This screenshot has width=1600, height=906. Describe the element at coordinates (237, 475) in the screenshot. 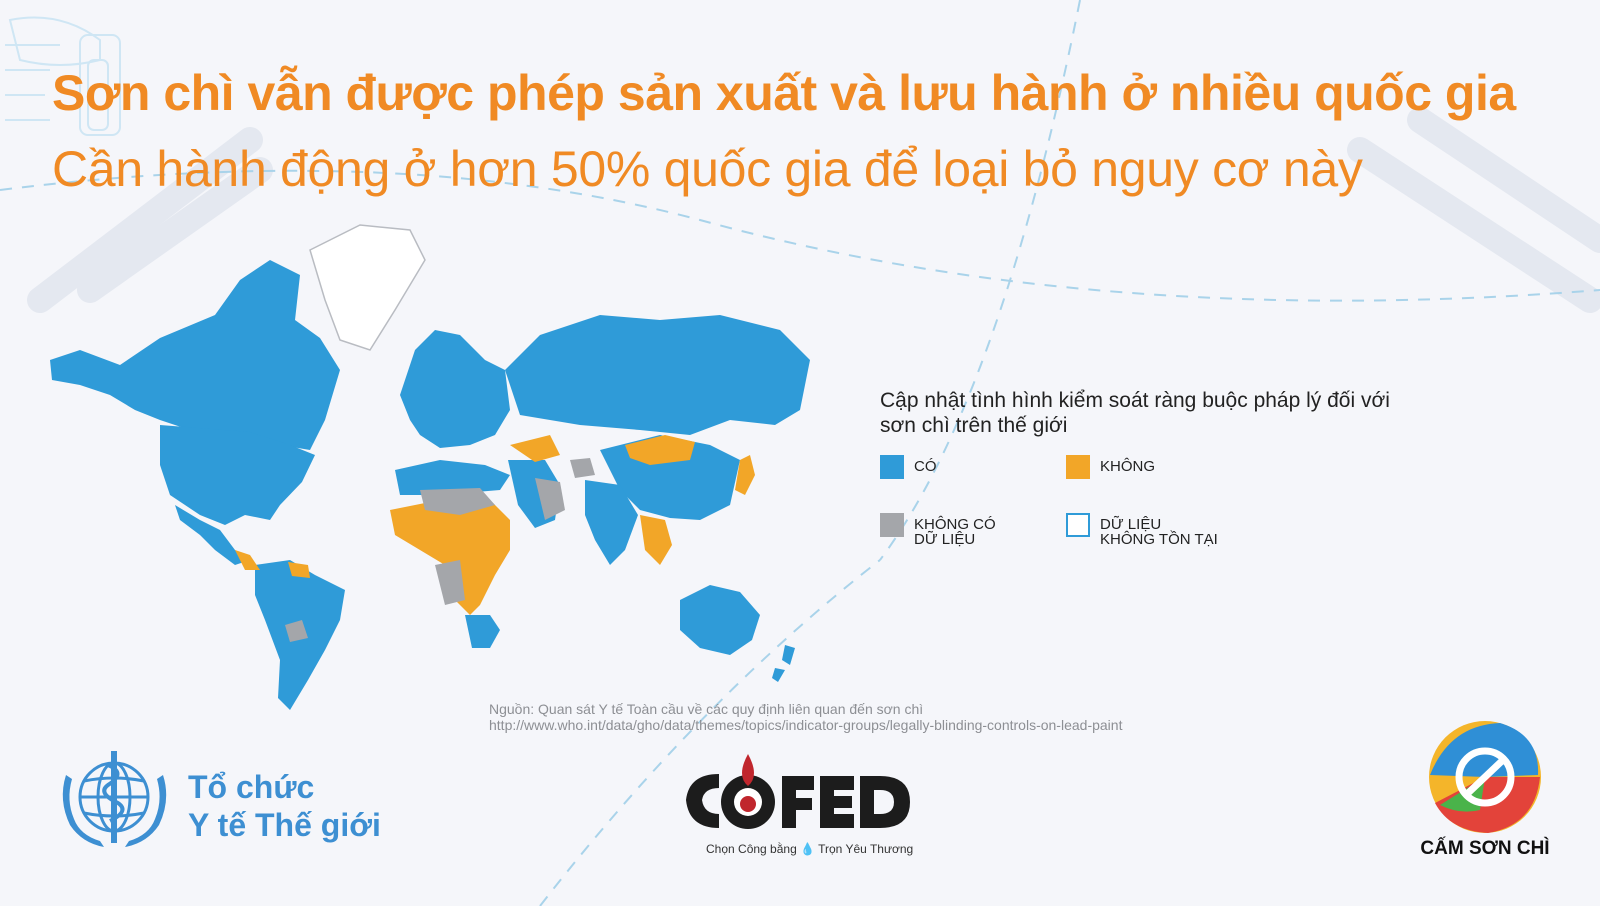

I see `region-usa` at that location.